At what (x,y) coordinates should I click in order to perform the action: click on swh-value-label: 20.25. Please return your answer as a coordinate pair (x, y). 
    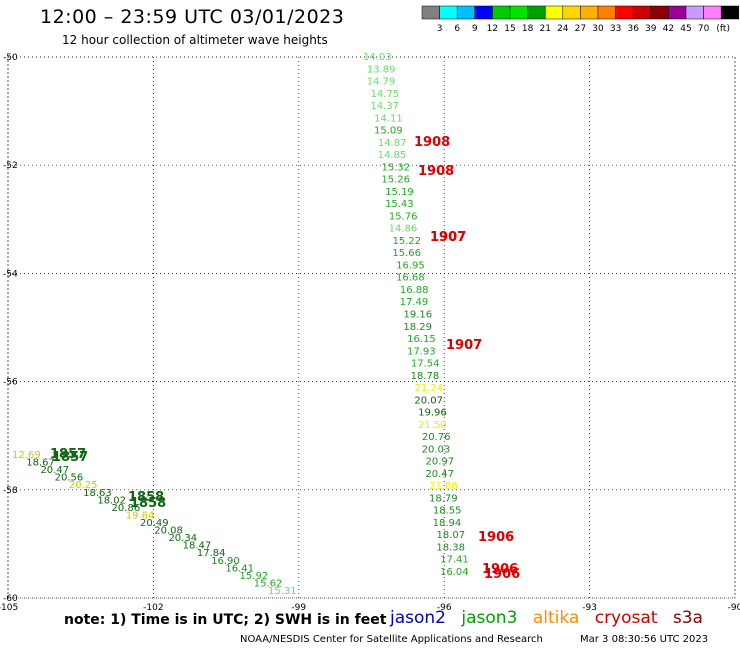
    Looking at the image, I should click on (83, 485).